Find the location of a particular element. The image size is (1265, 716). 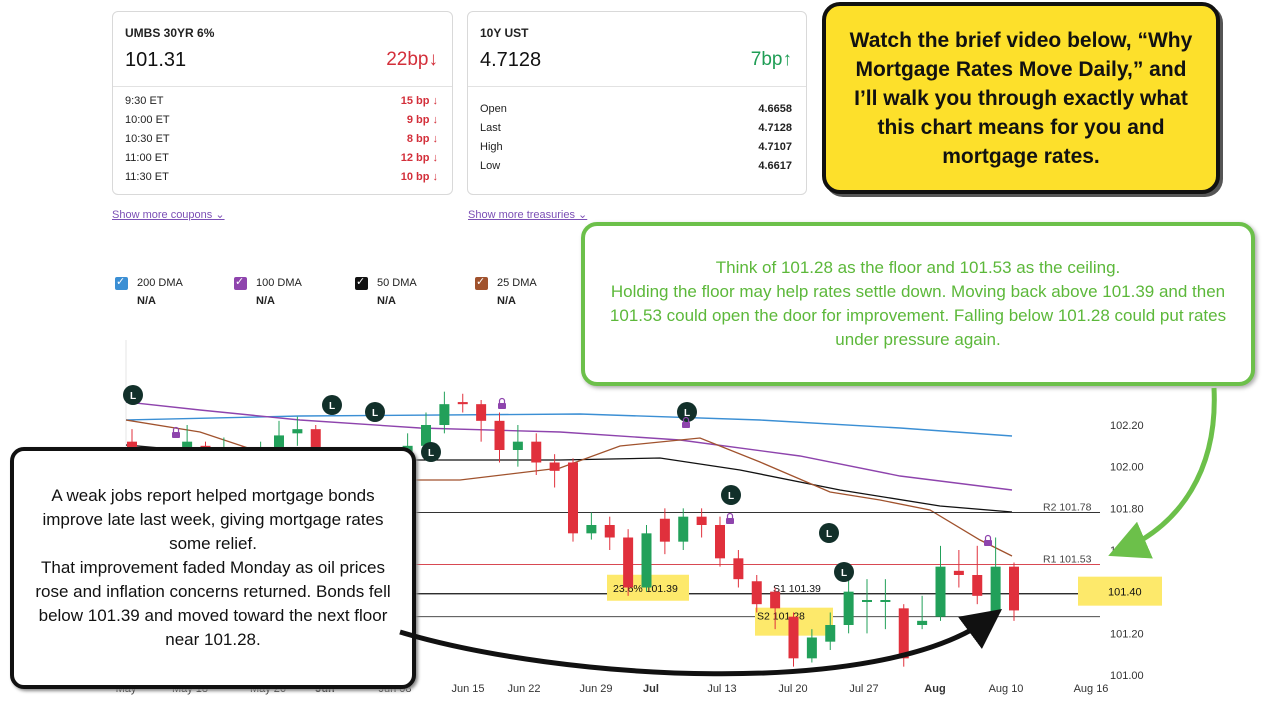

x-tick-label: Jul 27 is located at coordinates (863, 689).